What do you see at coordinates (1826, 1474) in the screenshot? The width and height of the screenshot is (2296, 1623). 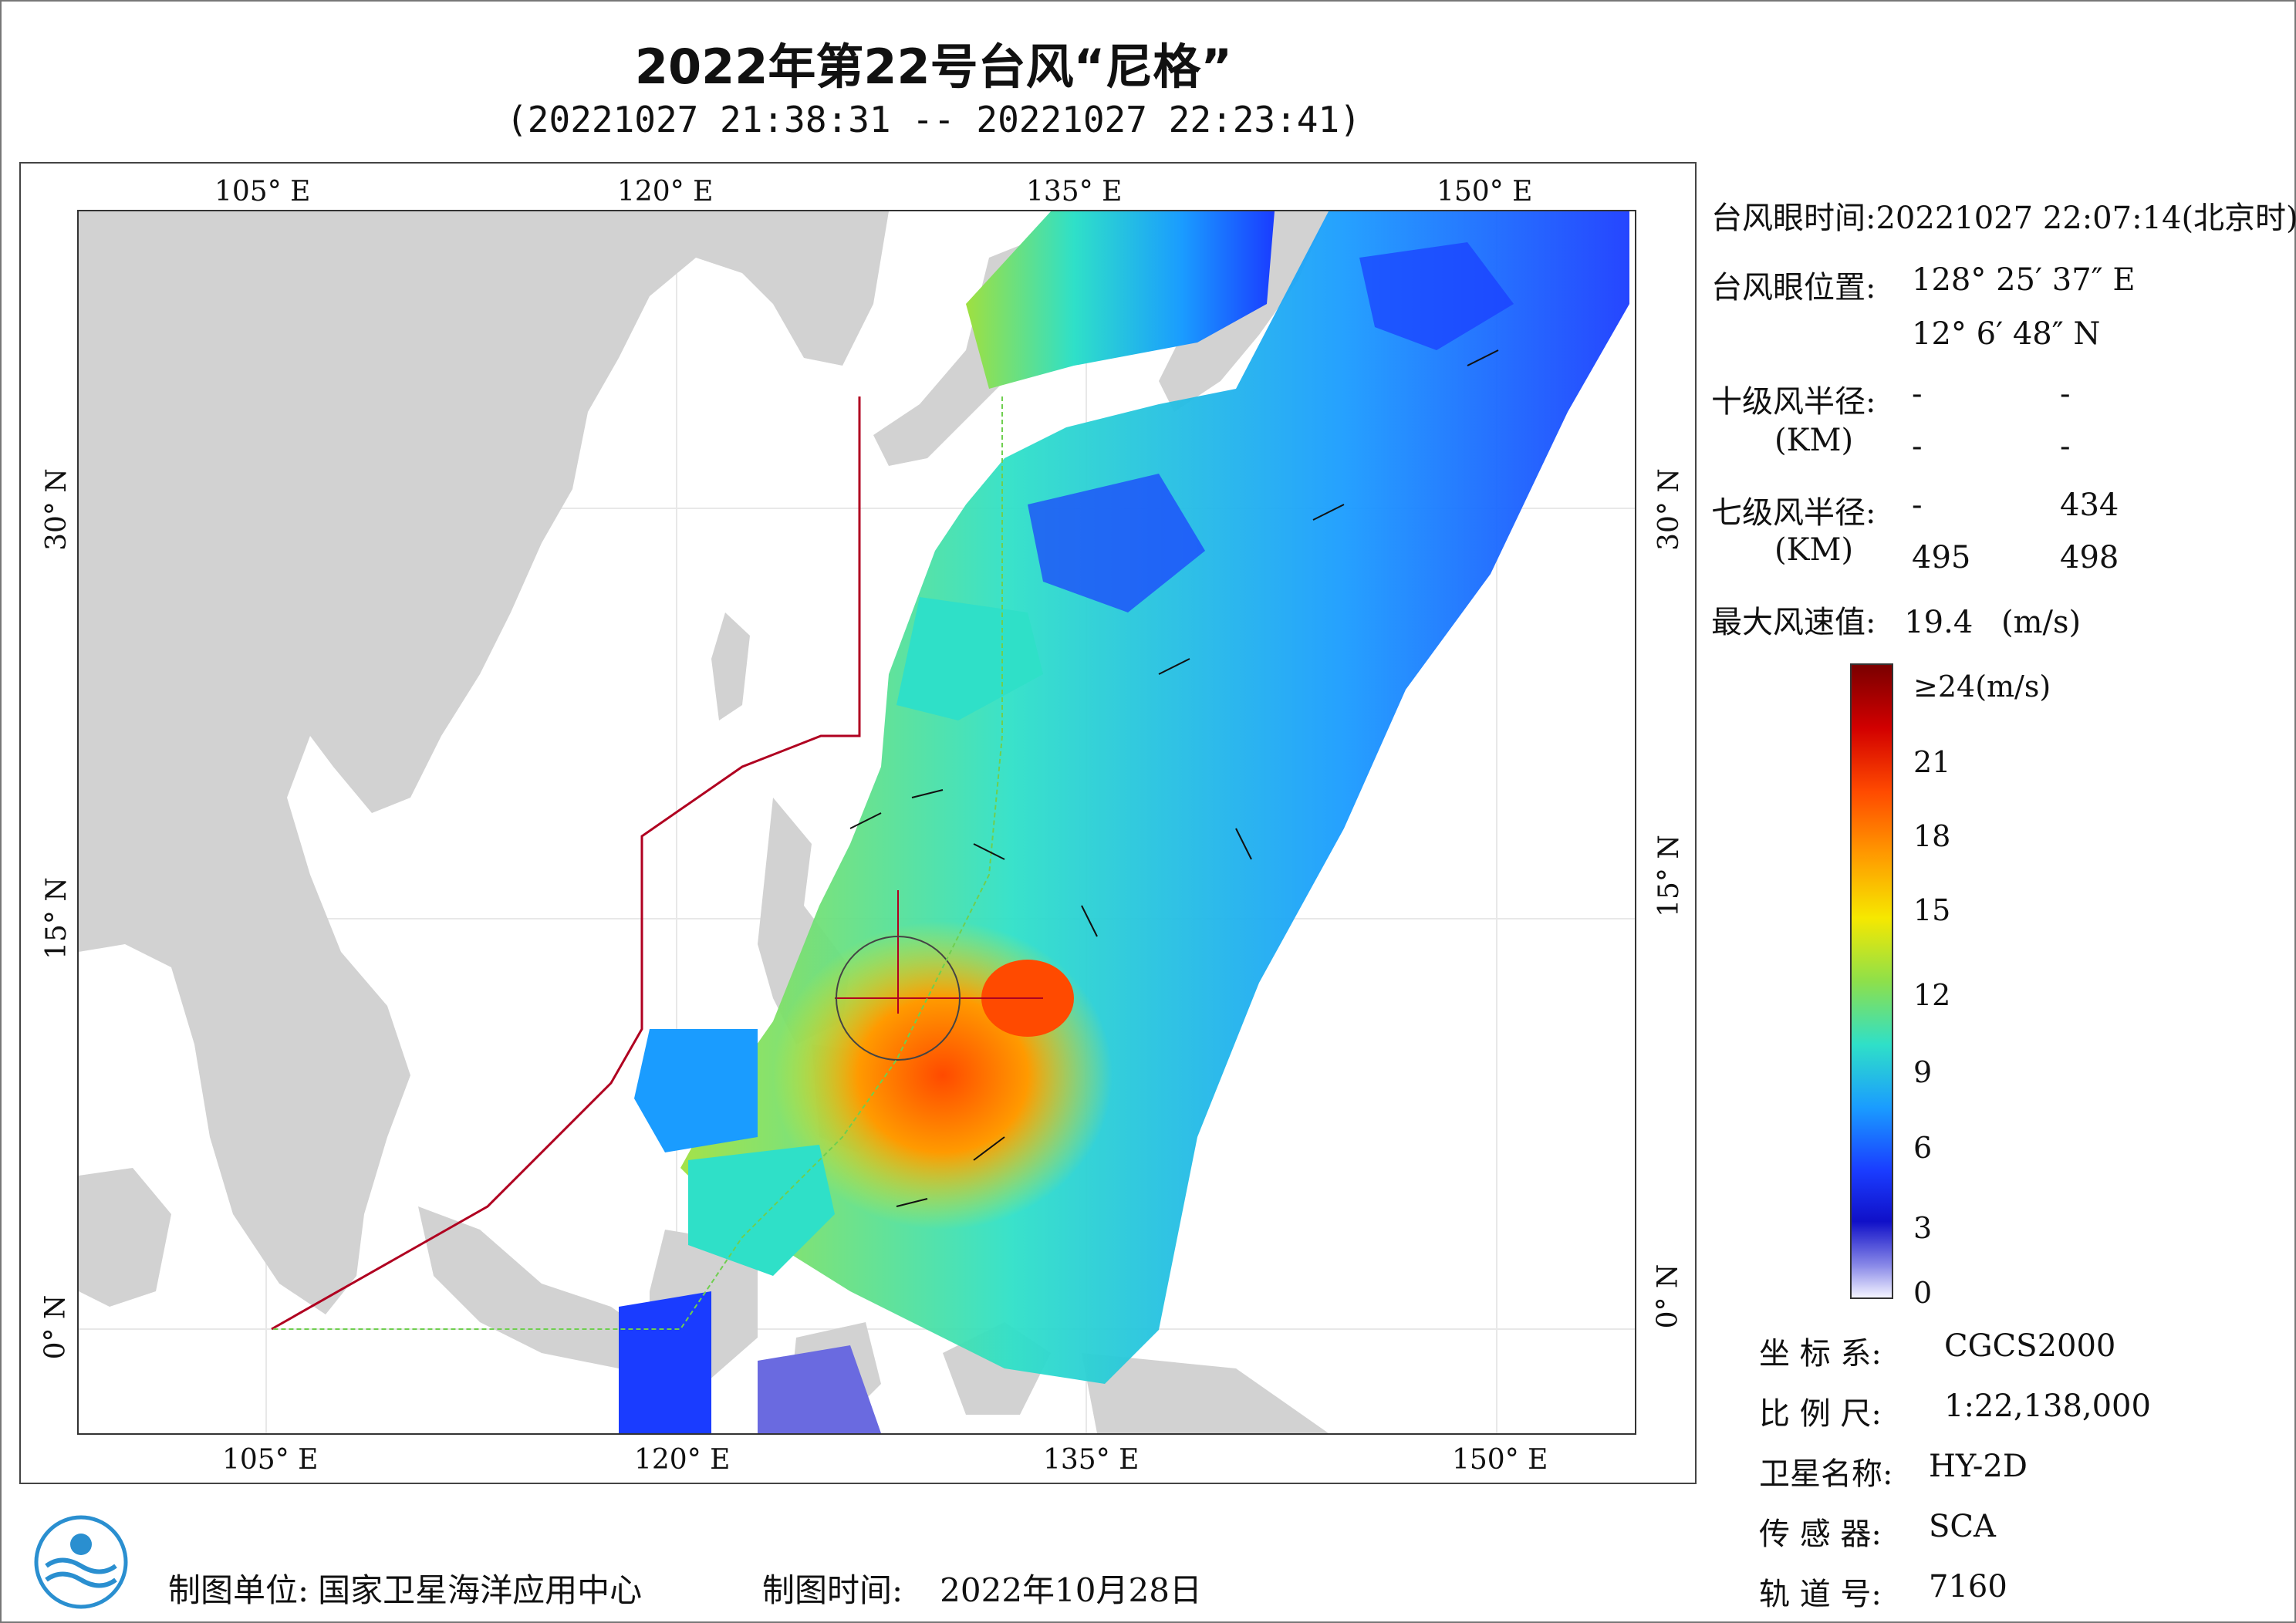 I see `sat-label: 卫星名称:` at bounding box center [1826, 1474].